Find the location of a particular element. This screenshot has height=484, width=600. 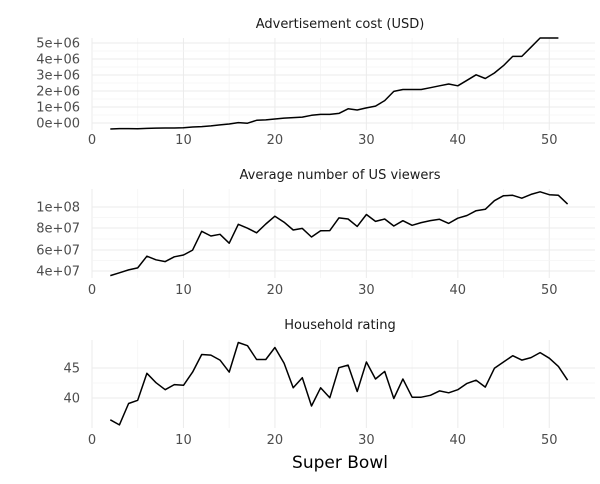

x-axis-label: Super Bowl is located at coordinates (340, 463).